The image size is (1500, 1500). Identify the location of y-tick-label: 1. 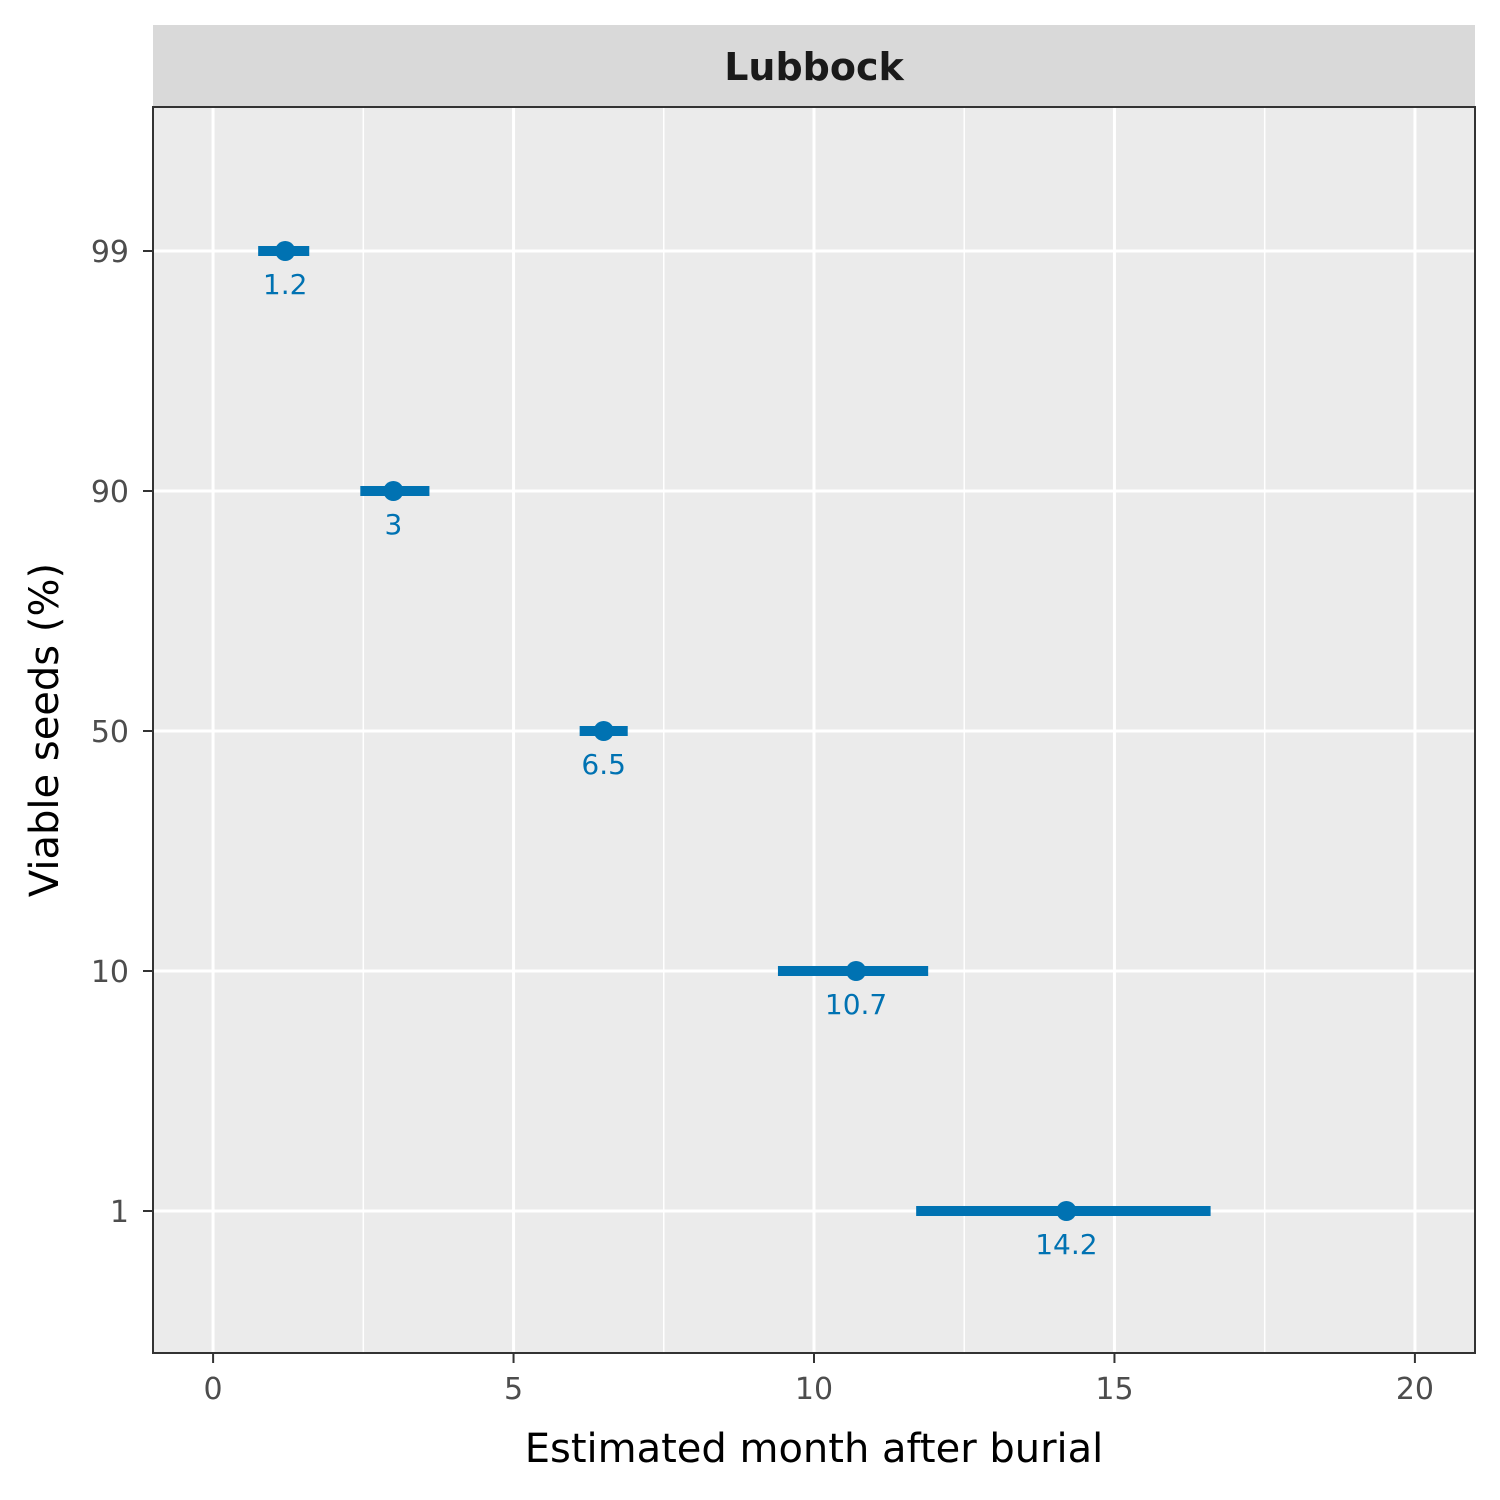
(119, 1212).